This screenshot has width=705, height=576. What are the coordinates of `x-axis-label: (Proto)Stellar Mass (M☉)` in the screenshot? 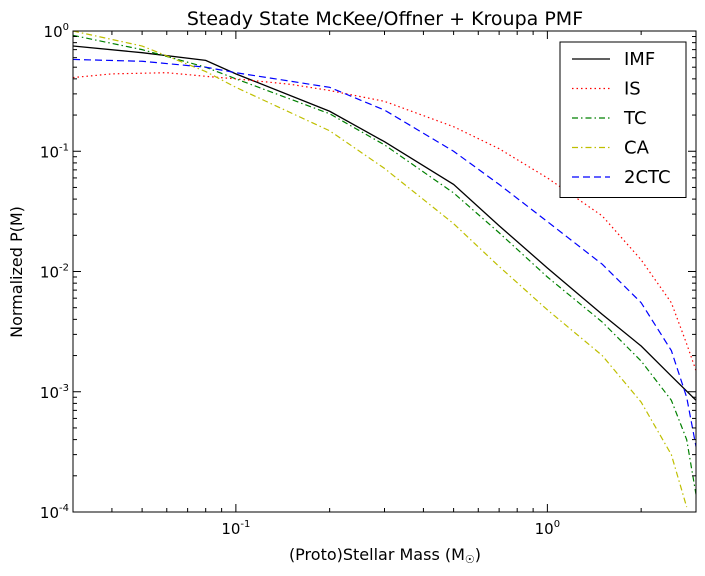 It's located at (385, 555).